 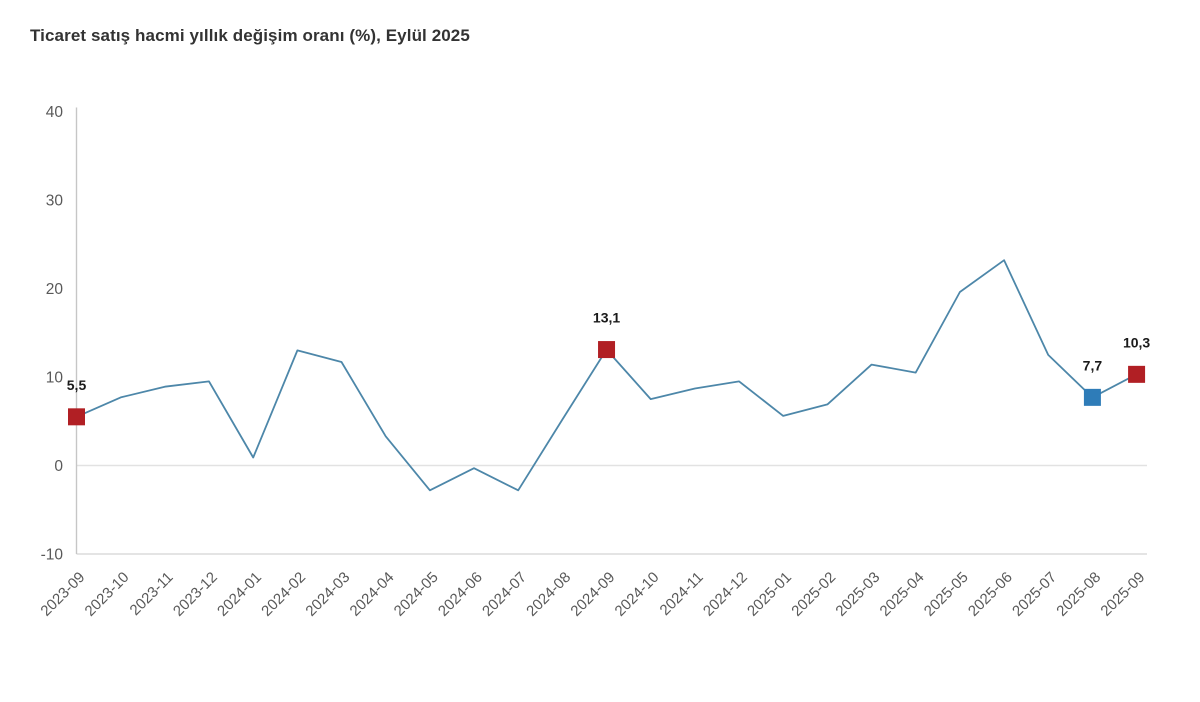 What do you see at coordinates (592, 594) in the screenshot?
I see `x-tick-label: 2024-09` at bounding box center [592, 594].